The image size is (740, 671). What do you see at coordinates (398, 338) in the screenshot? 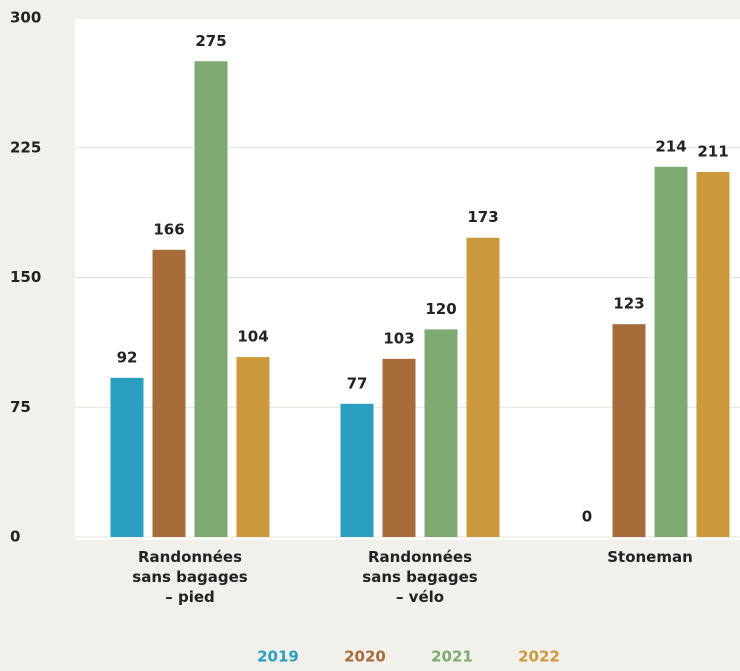
I see `value-label: 103` at bounding box center [398, 338].